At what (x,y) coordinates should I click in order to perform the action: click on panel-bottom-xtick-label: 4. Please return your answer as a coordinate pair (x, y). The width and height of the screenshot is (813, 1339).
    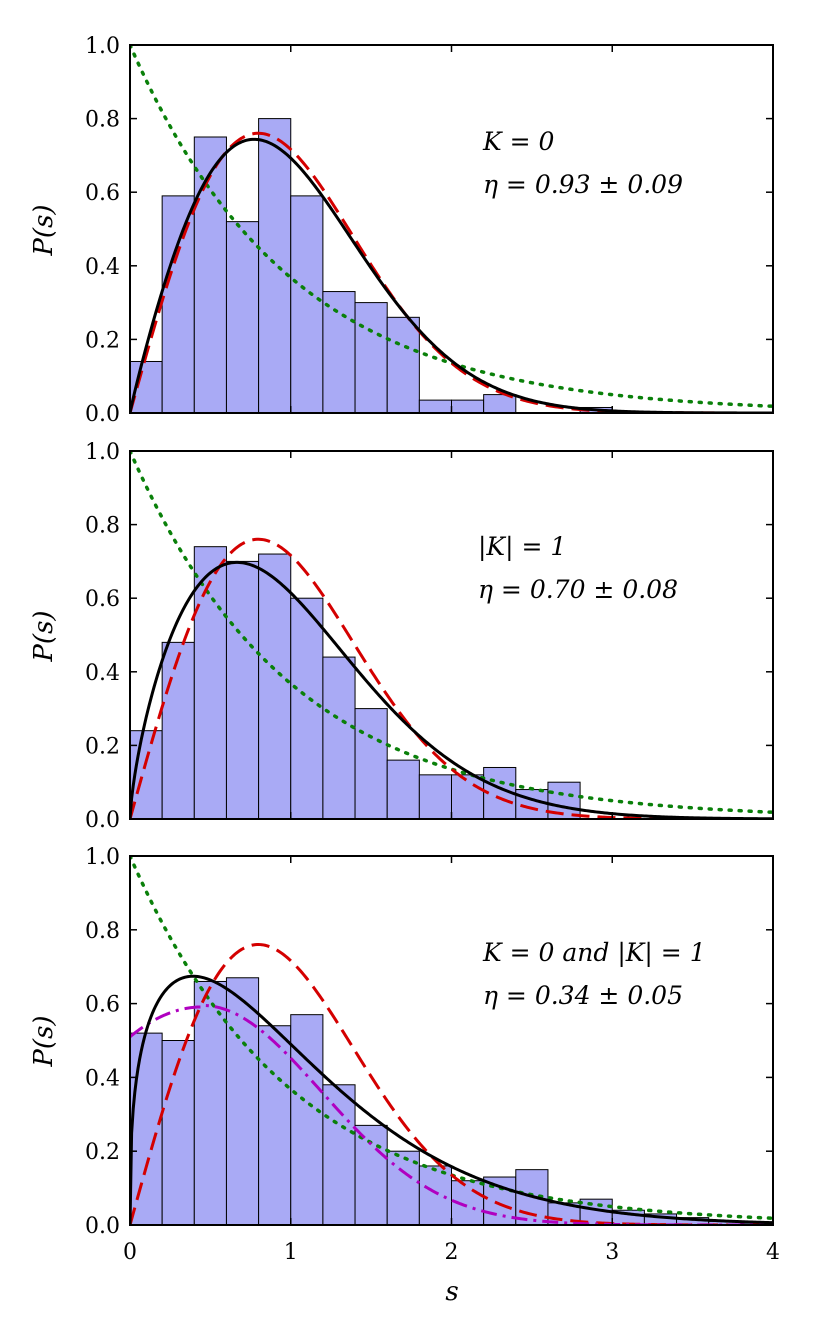
    Looking at the image, I should click on (773, 1252).